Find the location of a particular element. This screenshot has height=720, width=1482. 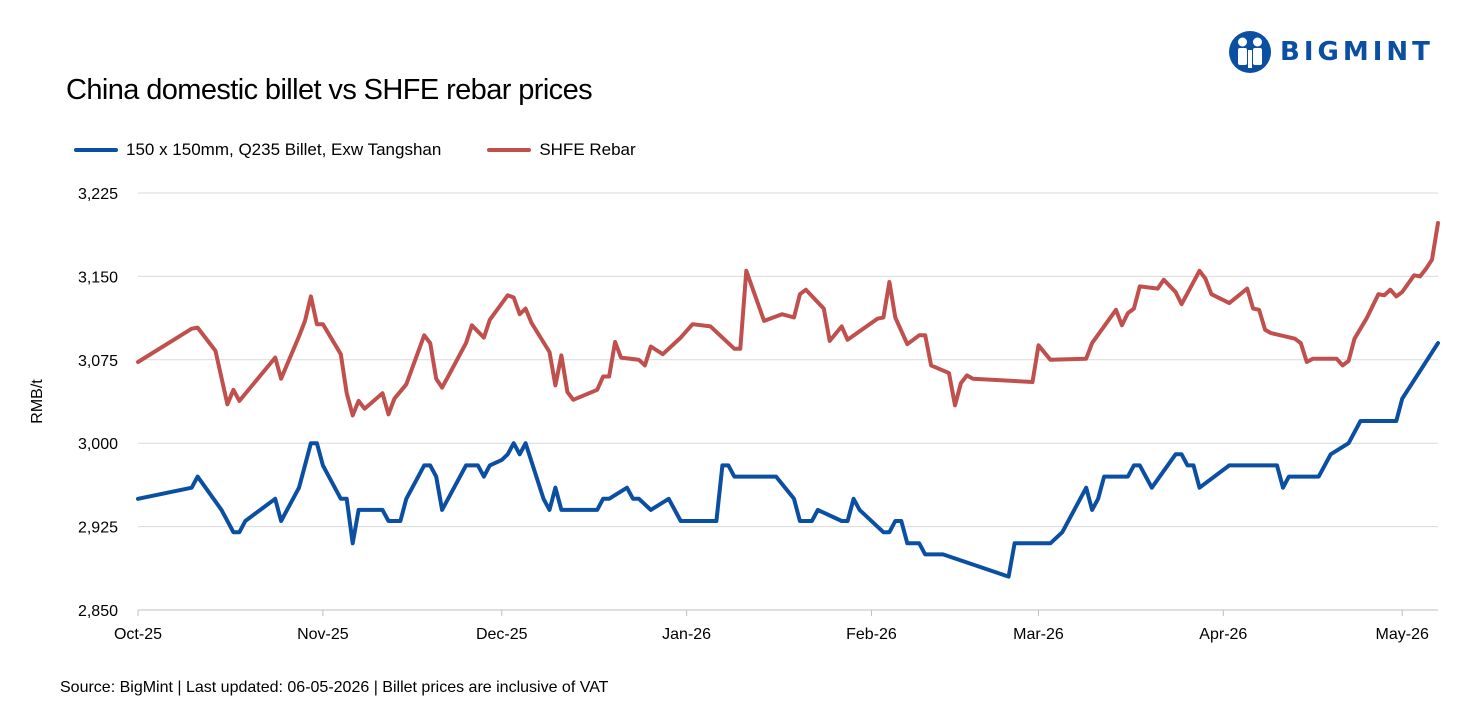

brand-logo: BIGMINT is located at coordinates (1331, 52).